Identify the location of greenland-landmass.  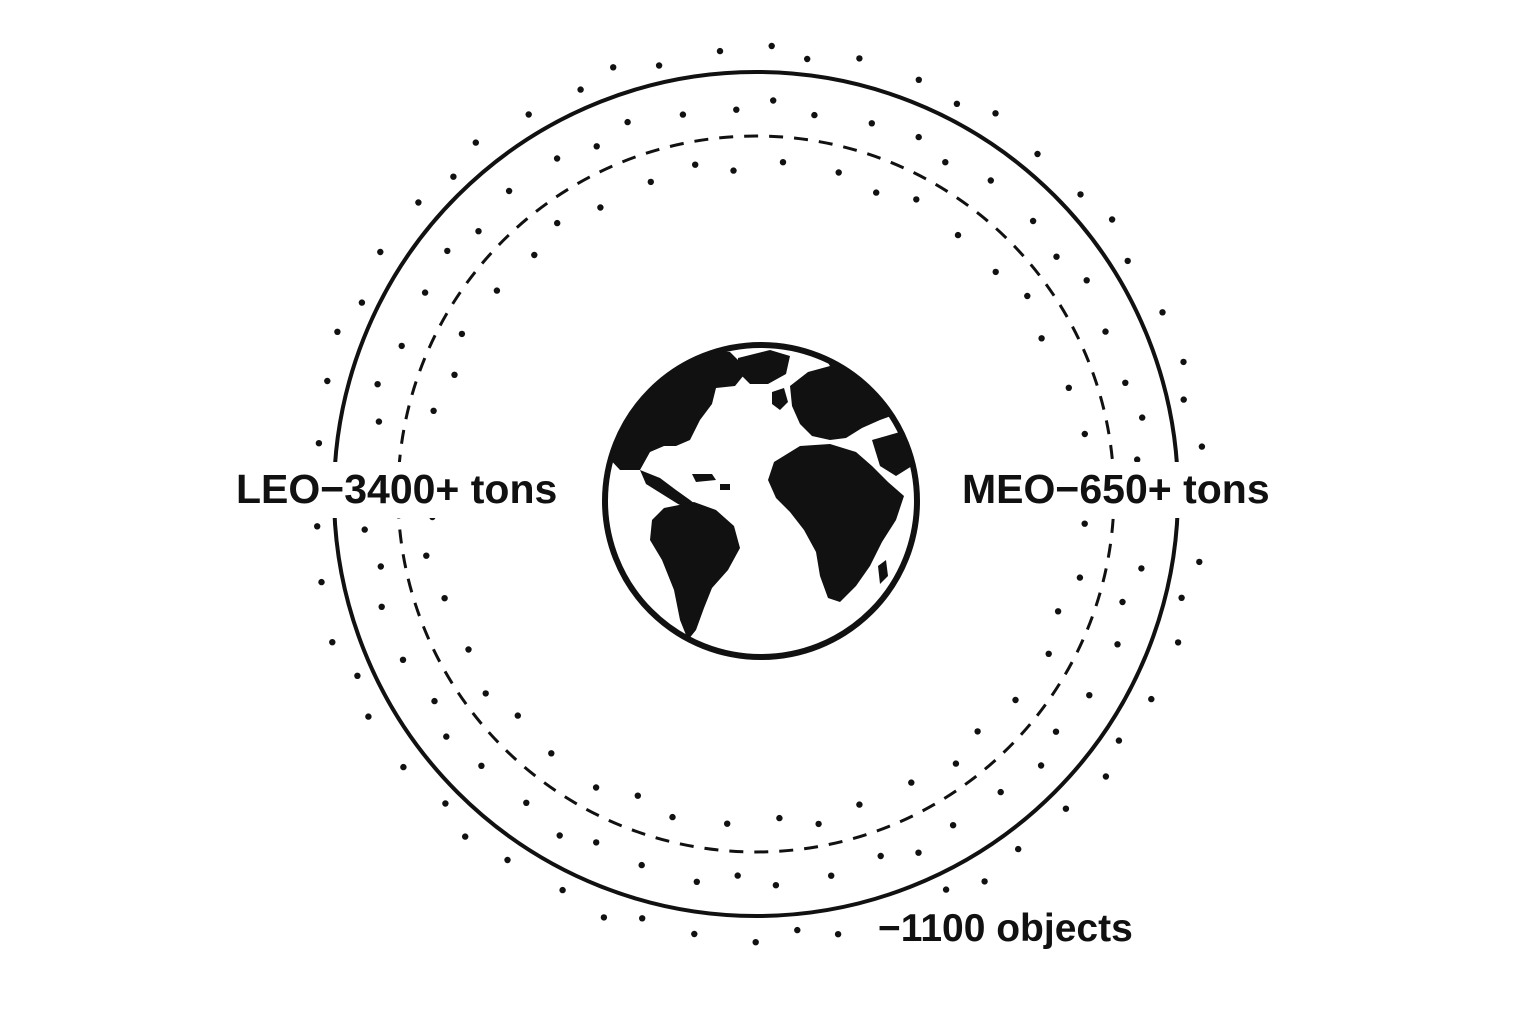
(764, 367).